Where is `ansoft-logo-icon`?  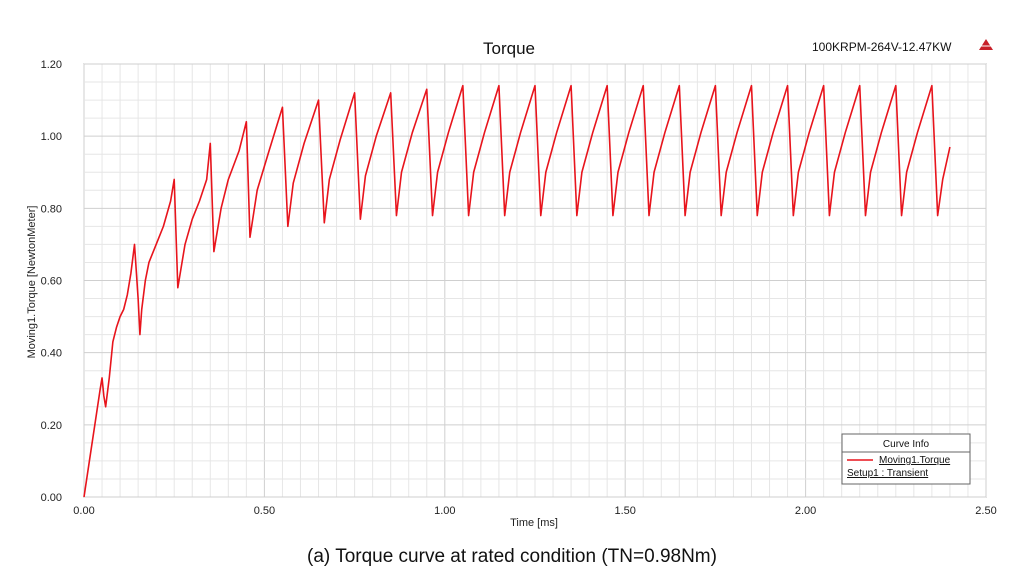 ansoft-logo-icon is located at coordinates (986, 44).